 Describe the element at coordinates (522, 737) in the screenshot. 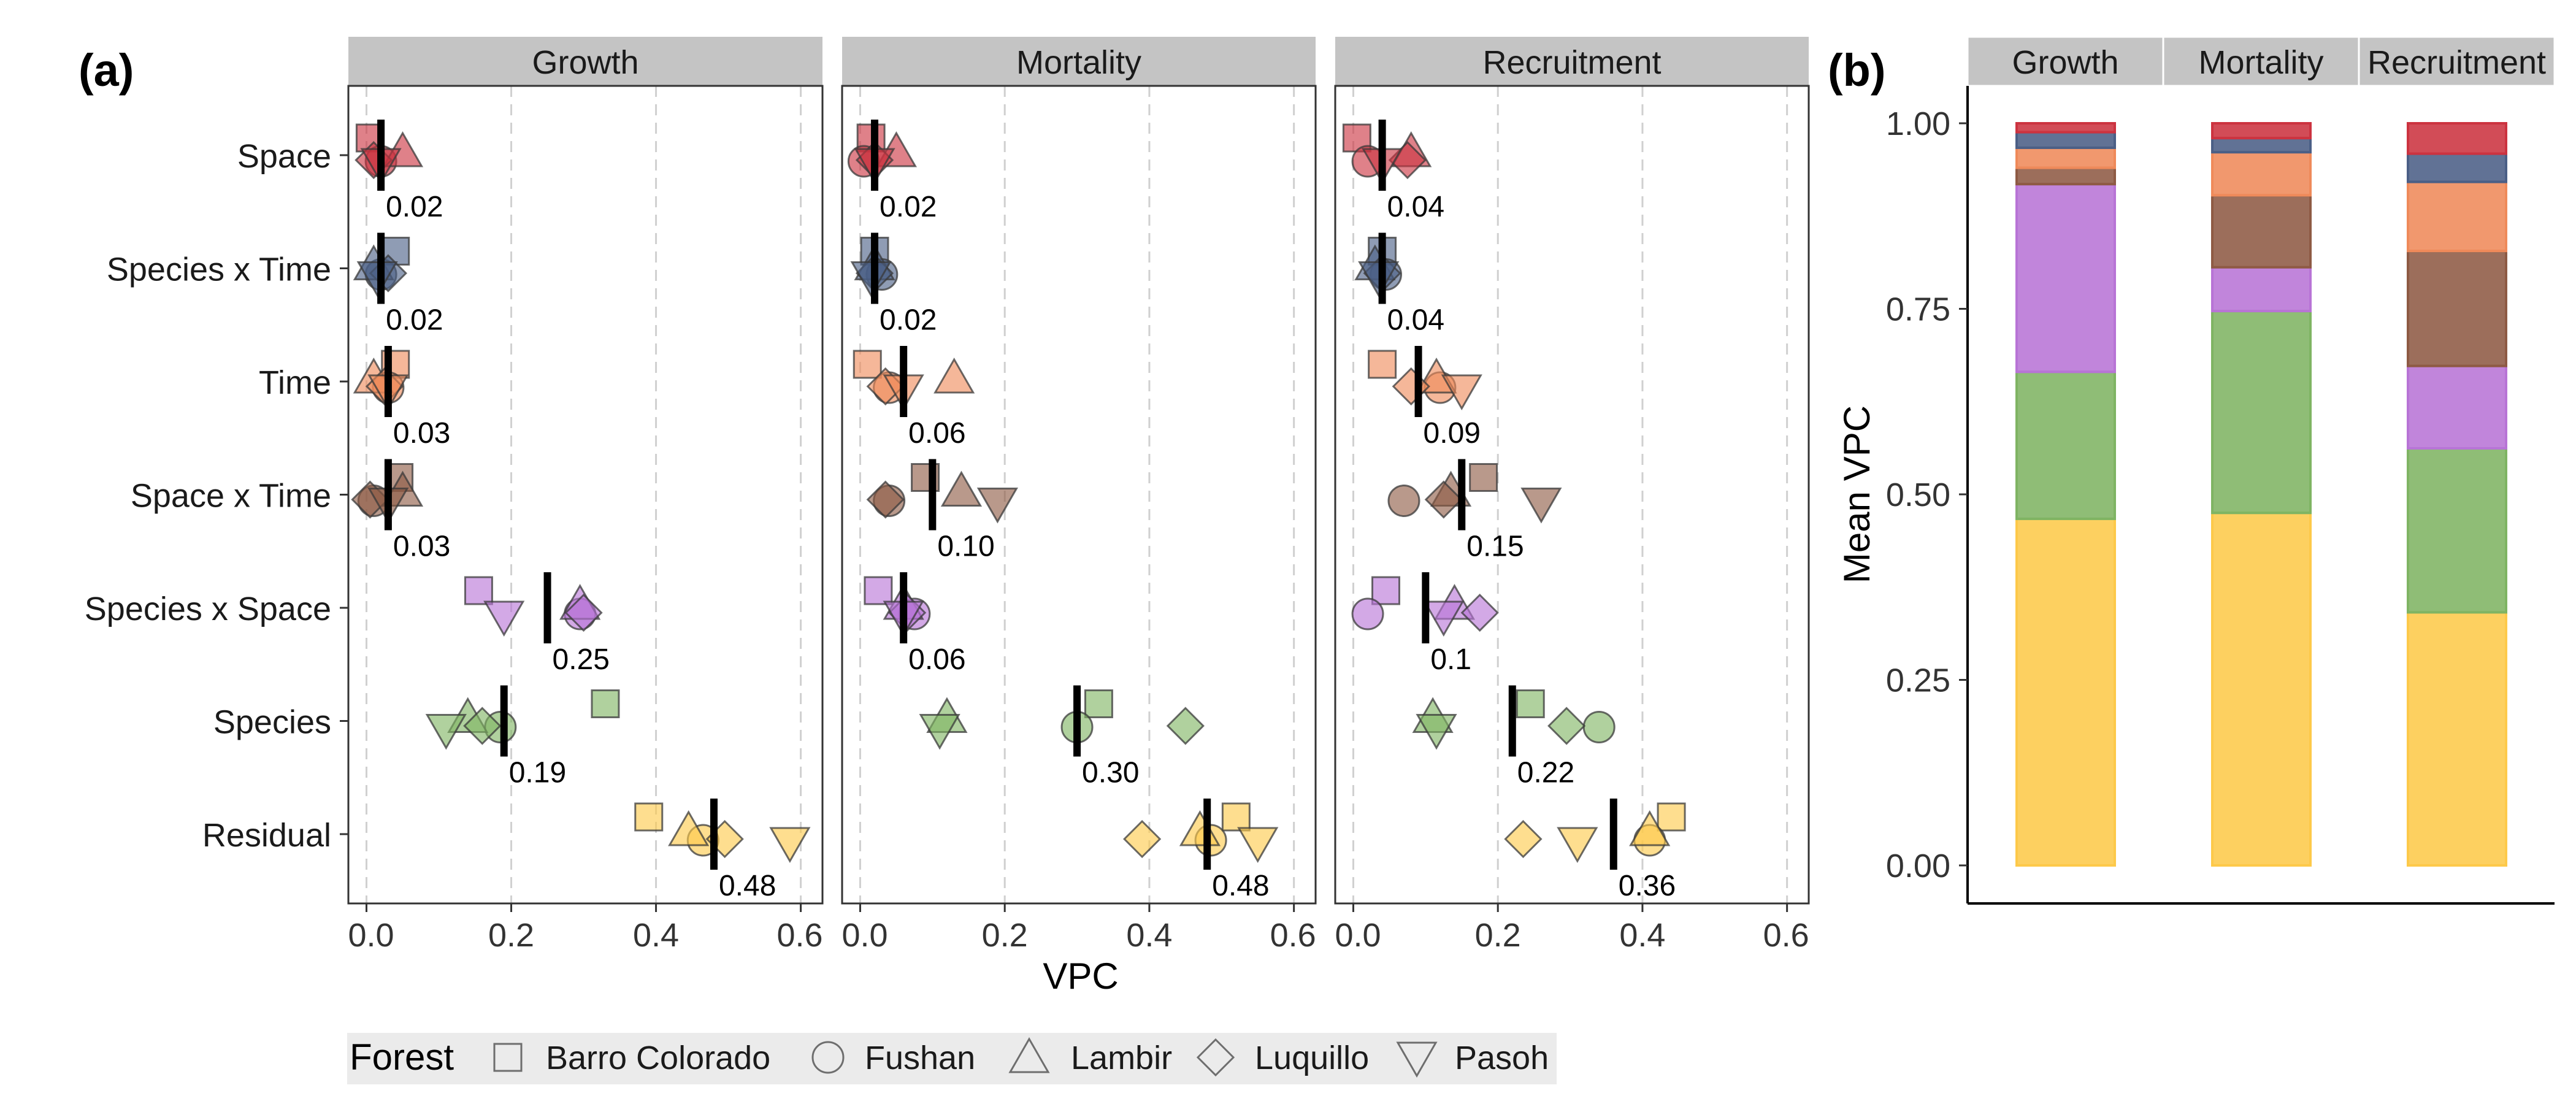

I see `row-species: 0.19` at that location.